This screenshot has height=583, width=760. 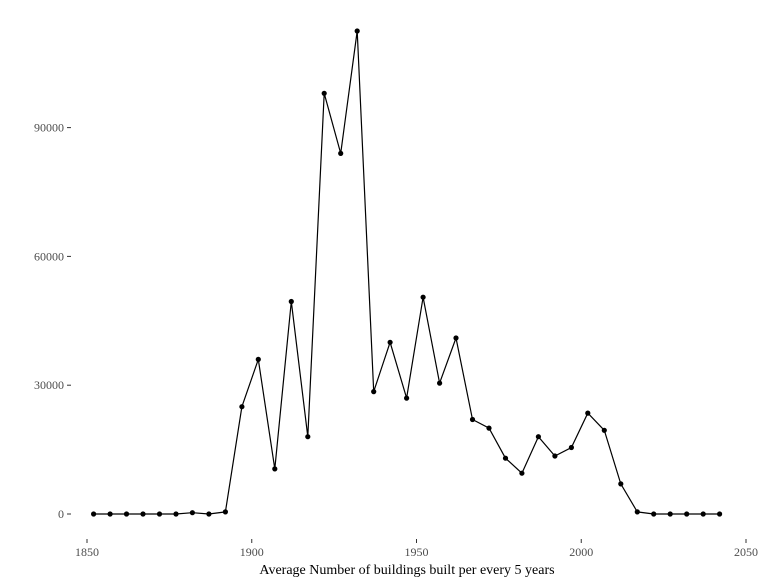 I want to click on x-axis: 1850 1900 1950 2000 2050, so click(x=416, y=549).